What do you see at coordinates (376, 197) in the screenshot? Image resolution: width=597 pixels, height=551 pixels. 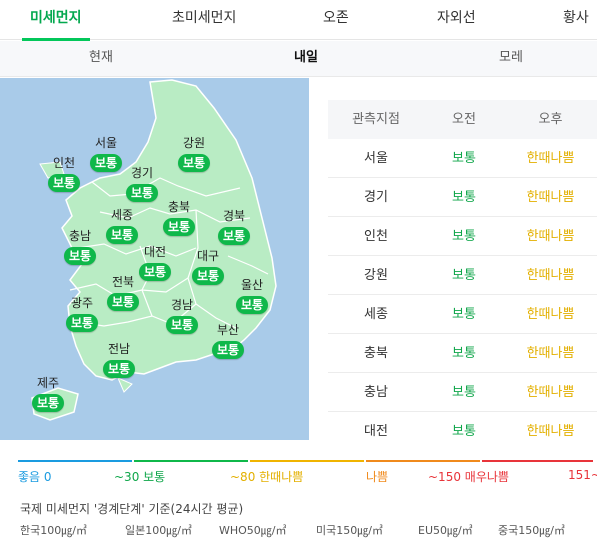 I see `row-location: 경기` at bounding box center [376, 197].